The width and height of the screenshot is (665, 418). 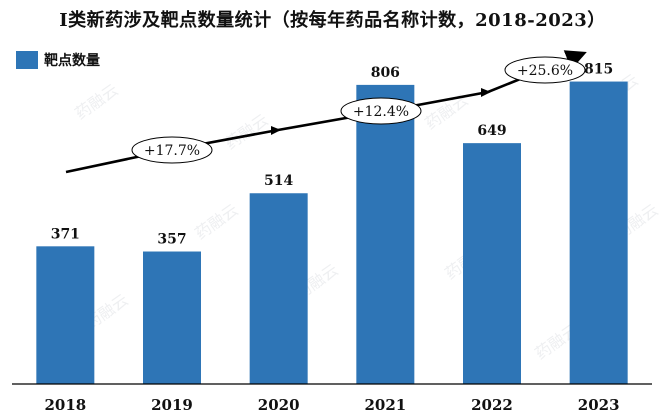 What do you see at coordinates (385, 405) in the screenshot?
I see `x-tick-label: 2021` at bounding box center [385, 405].